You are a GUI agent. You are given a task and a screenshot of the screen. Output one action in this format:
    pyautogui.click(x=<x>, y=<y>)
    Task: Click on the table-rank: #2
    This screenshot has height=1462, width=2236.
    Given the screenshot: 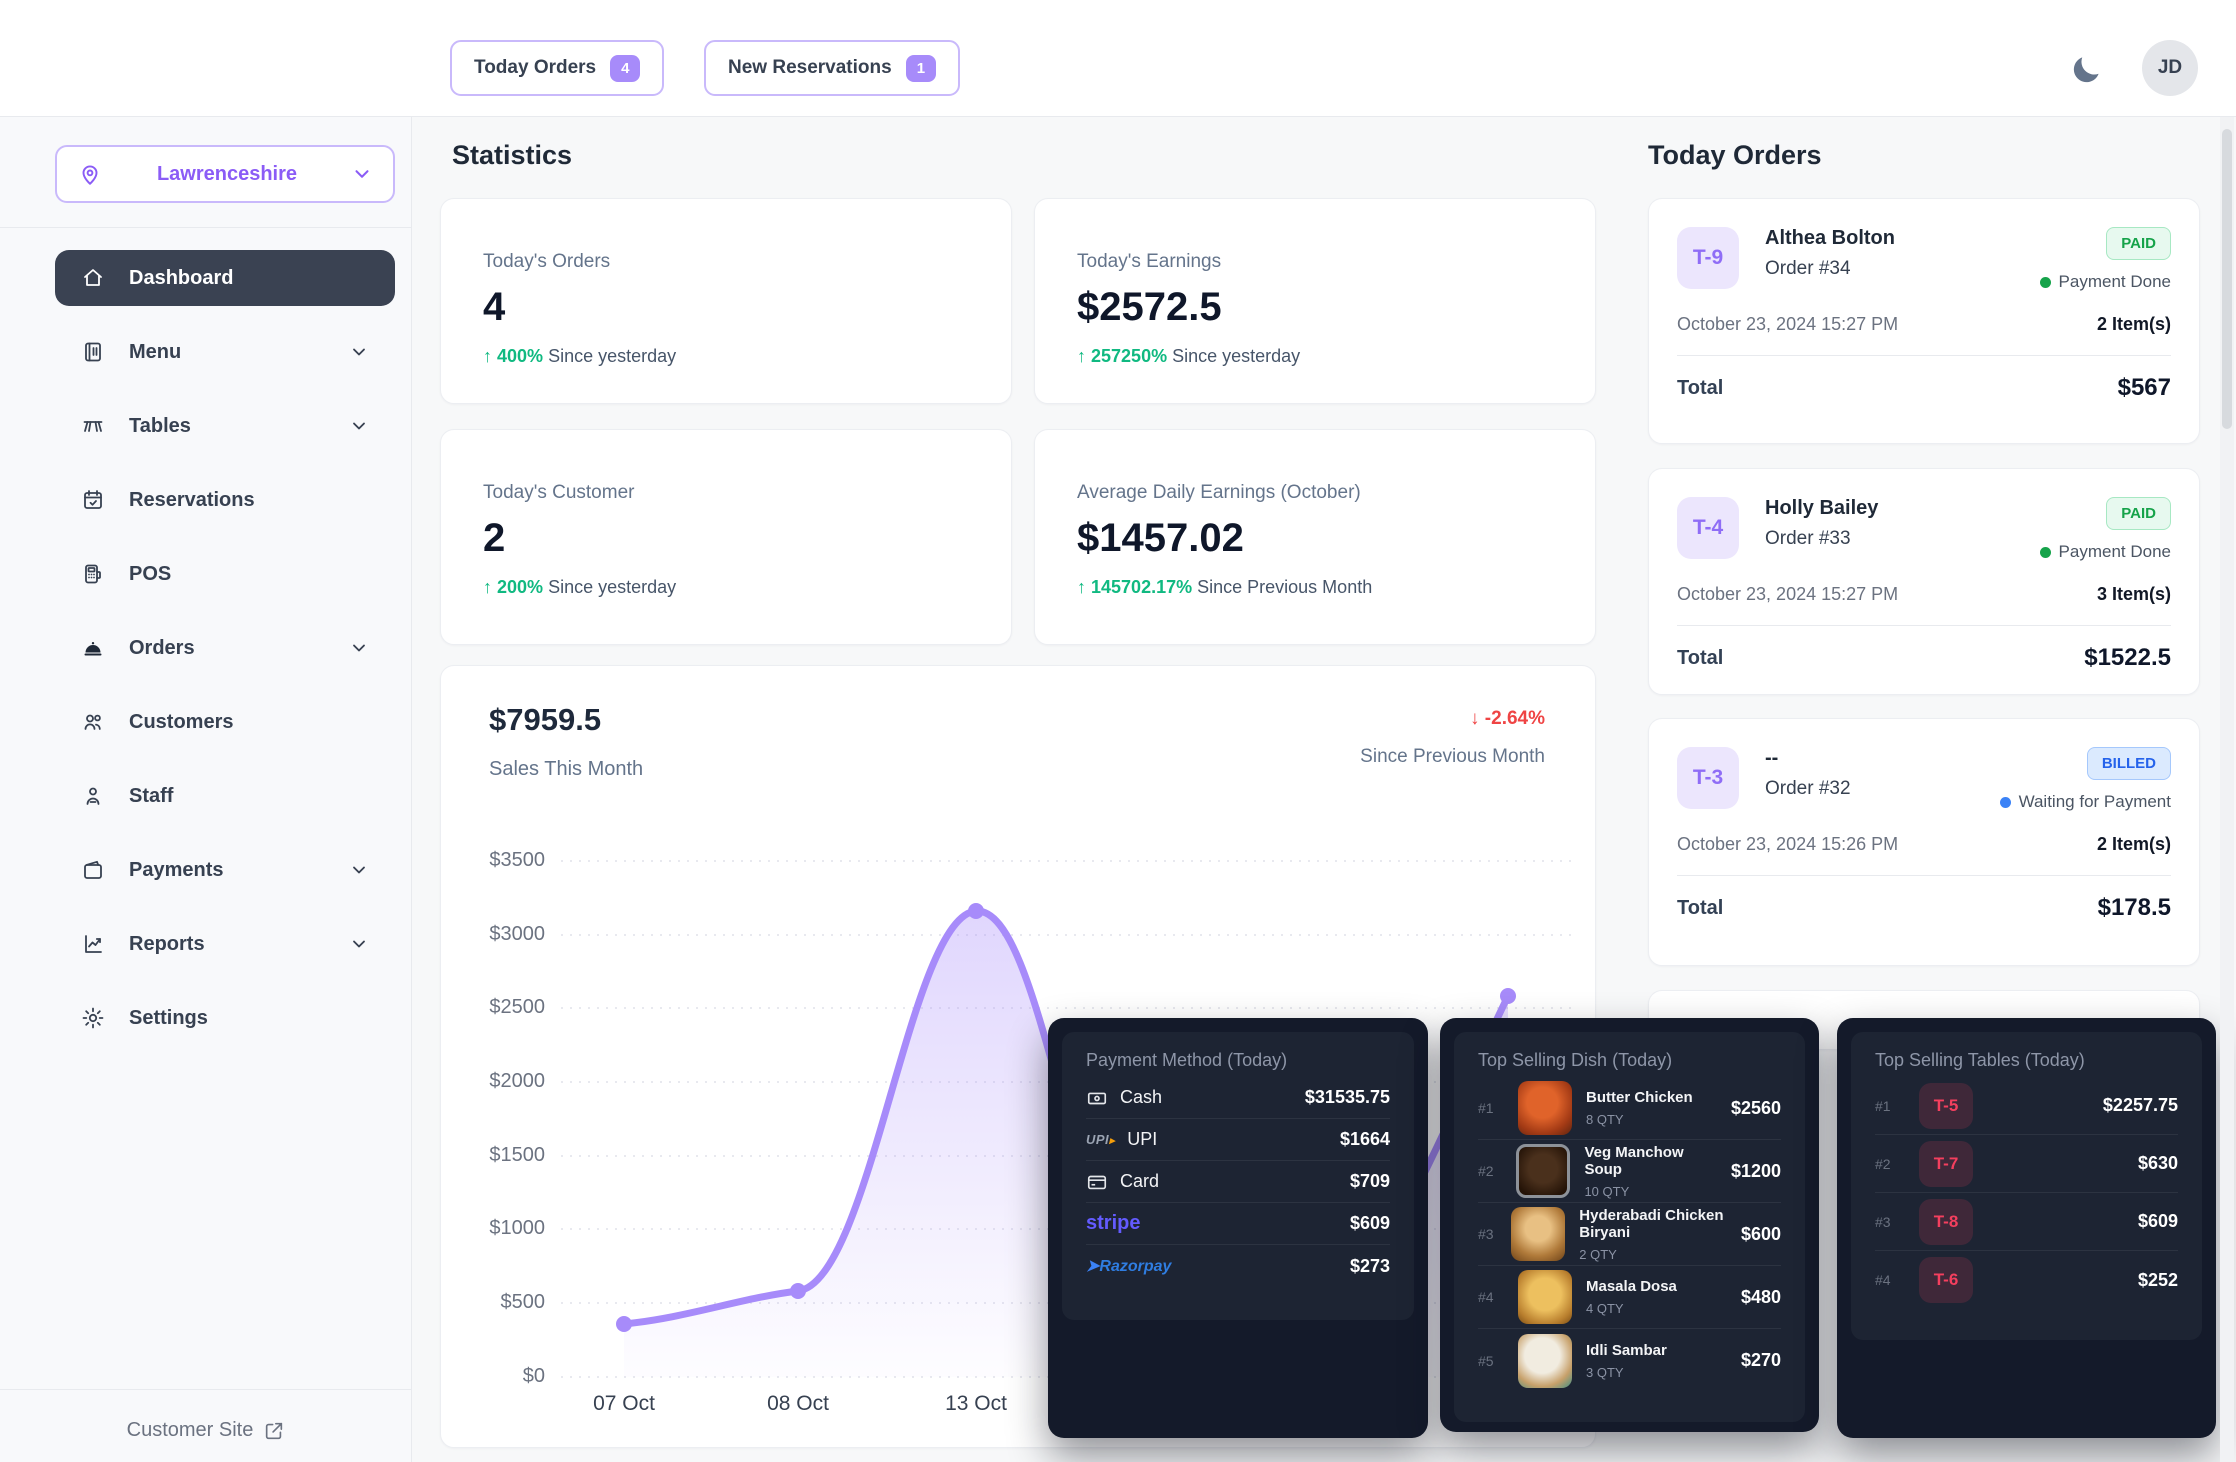 What is the action you would take?
    pyautogui.click(x=1883, y=1163)
    